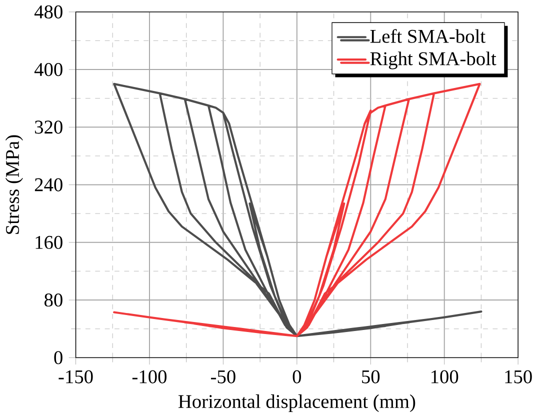 The image size is (538, 417). What do you see at coordinates (14, 184) in the screenshot?
I see `y-axis-title: Stress (MPa)` at bounding box center [14, 184].